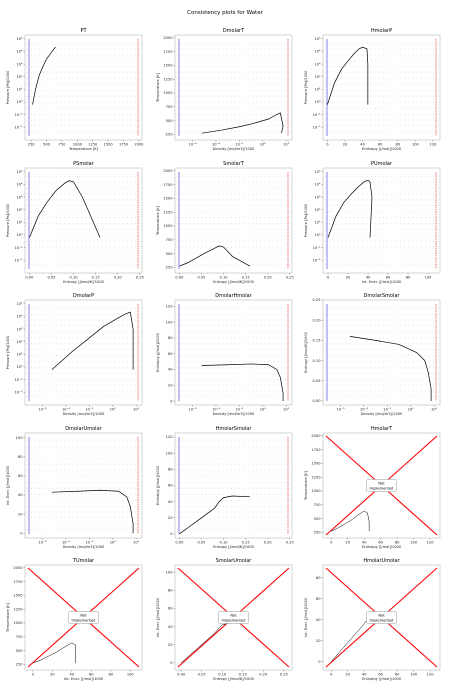 This screenshot has width=450, height=690. Describe the element at coordinates (317, 52) in the screenshot. I see `y-tick-label: 10⁴` at that location.